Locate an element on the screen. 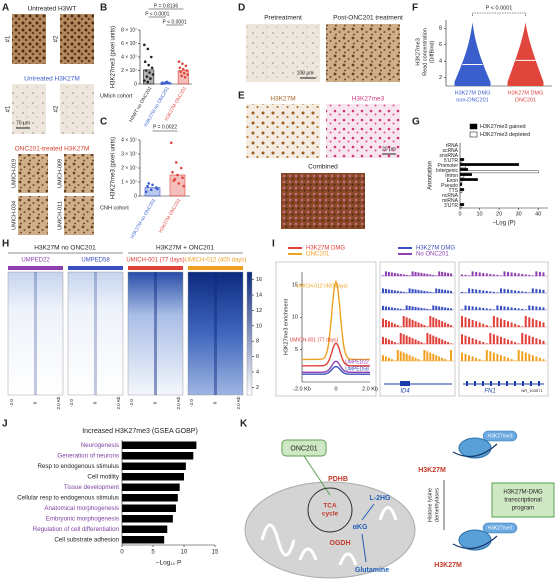 This screenshot has width=558, height=582. track-frame is located at coordinates (417, 329).